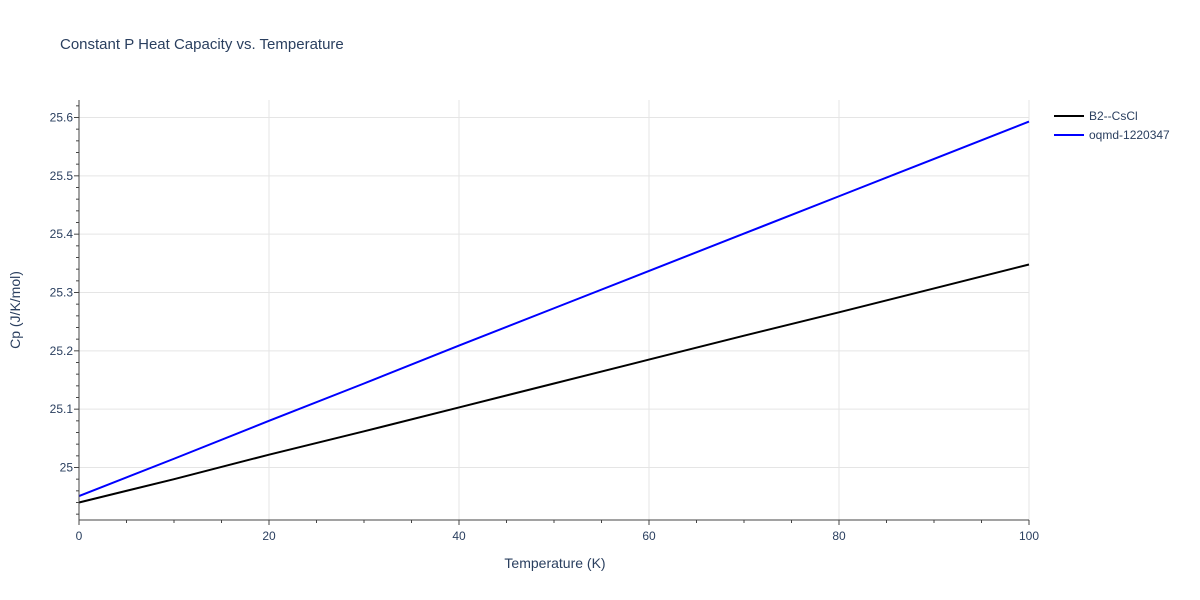 The height and width of the screenshot is (600, 1200). What do you see at coordinates (62, 351) in the screenshot?
I see `y-tick-label: 25.2` at bounding box center [62, 351].